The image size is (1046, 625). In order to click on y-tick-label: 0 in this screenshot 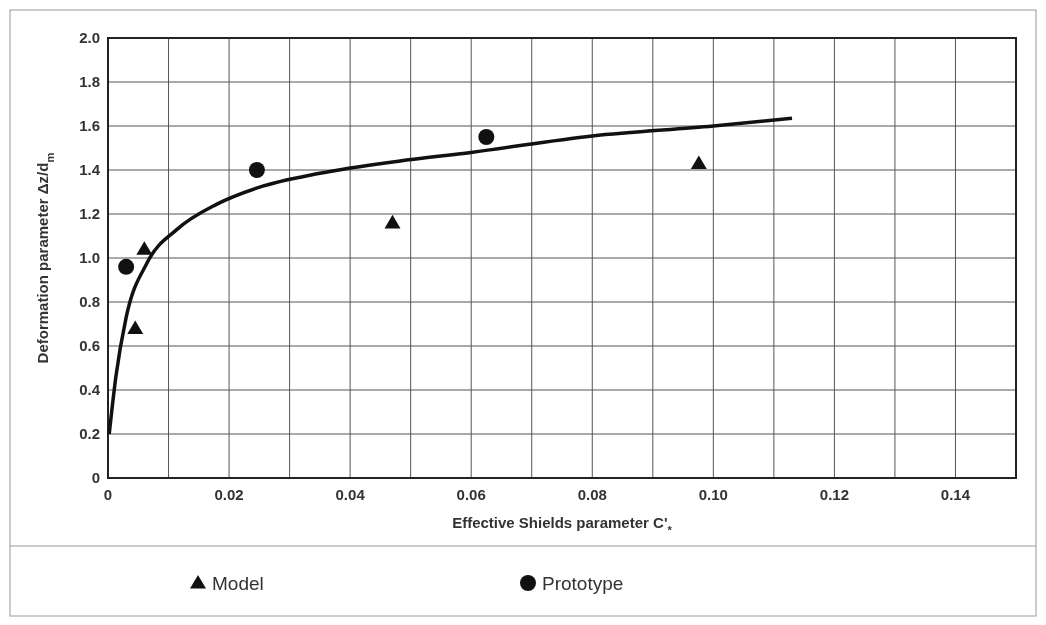, I will do `click(95, 477)`.